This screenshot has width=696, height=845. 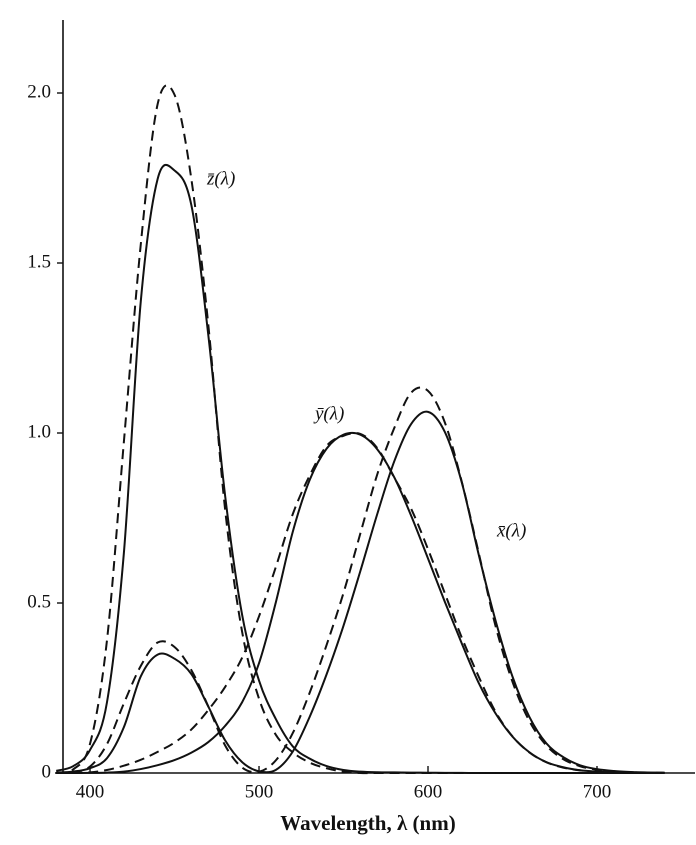 I want to click on y-tick-label: 1.5, so click(x=39, y=261).